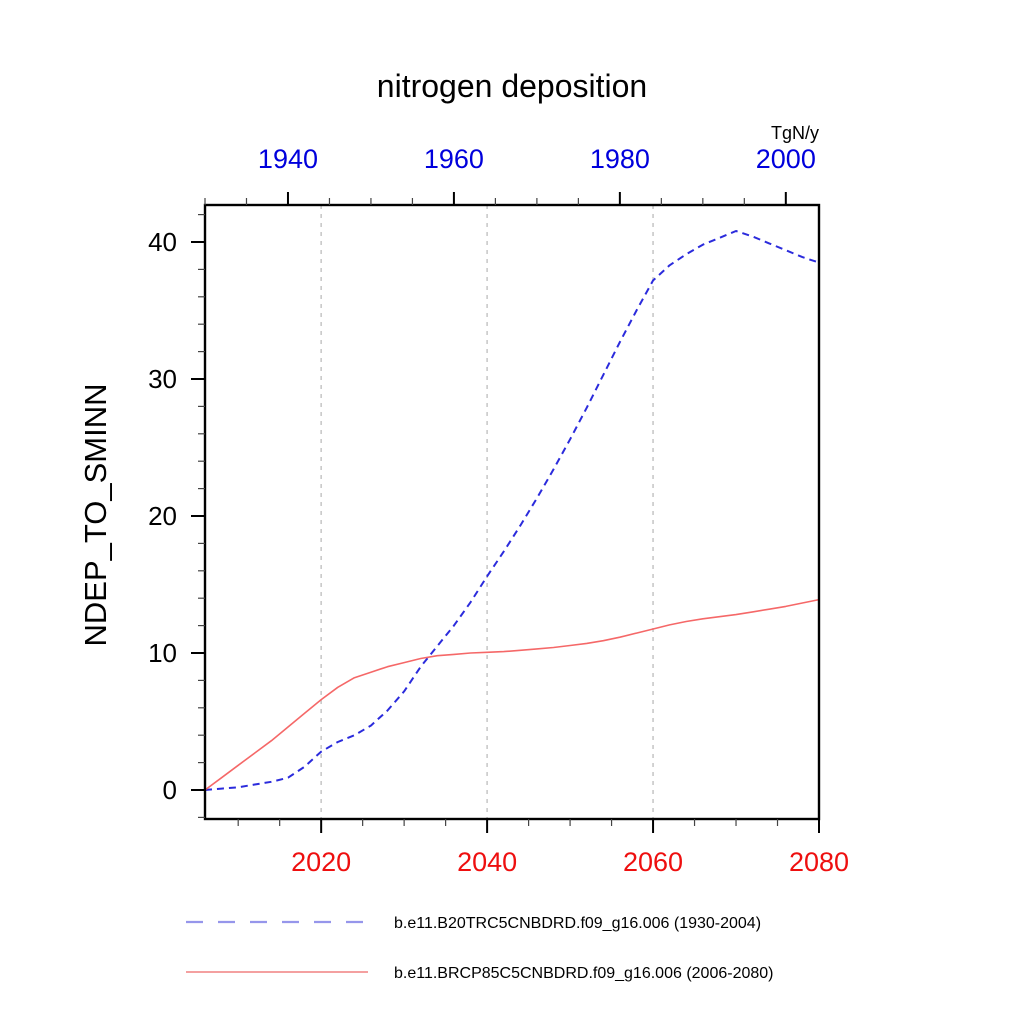 The height and width of the screenshot is (1024, 1024). I want to click on top-axis-label-2000: 2000, so click(786, 159).